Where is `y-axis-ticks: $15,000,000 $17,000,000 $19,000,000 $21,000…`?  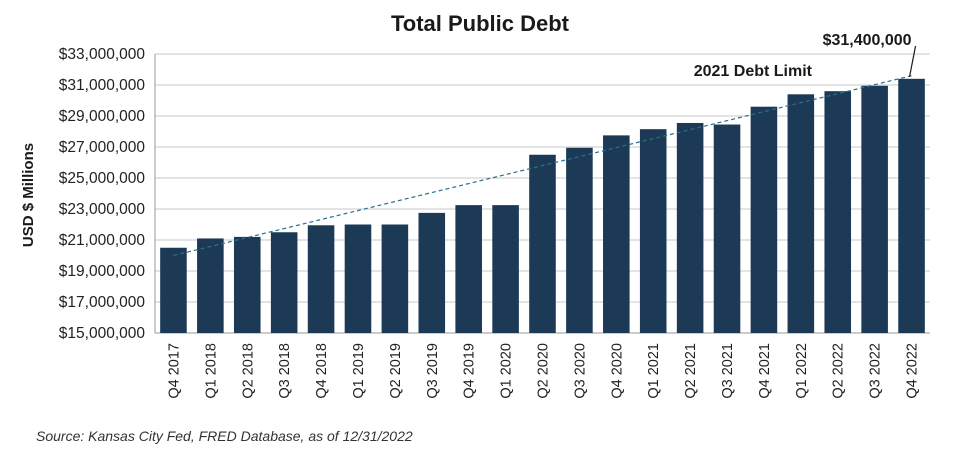
y-axis-ticks: $15,000,000 $17,000,000 $19,000,000 $21,000… is located at coordinates (102, 194).